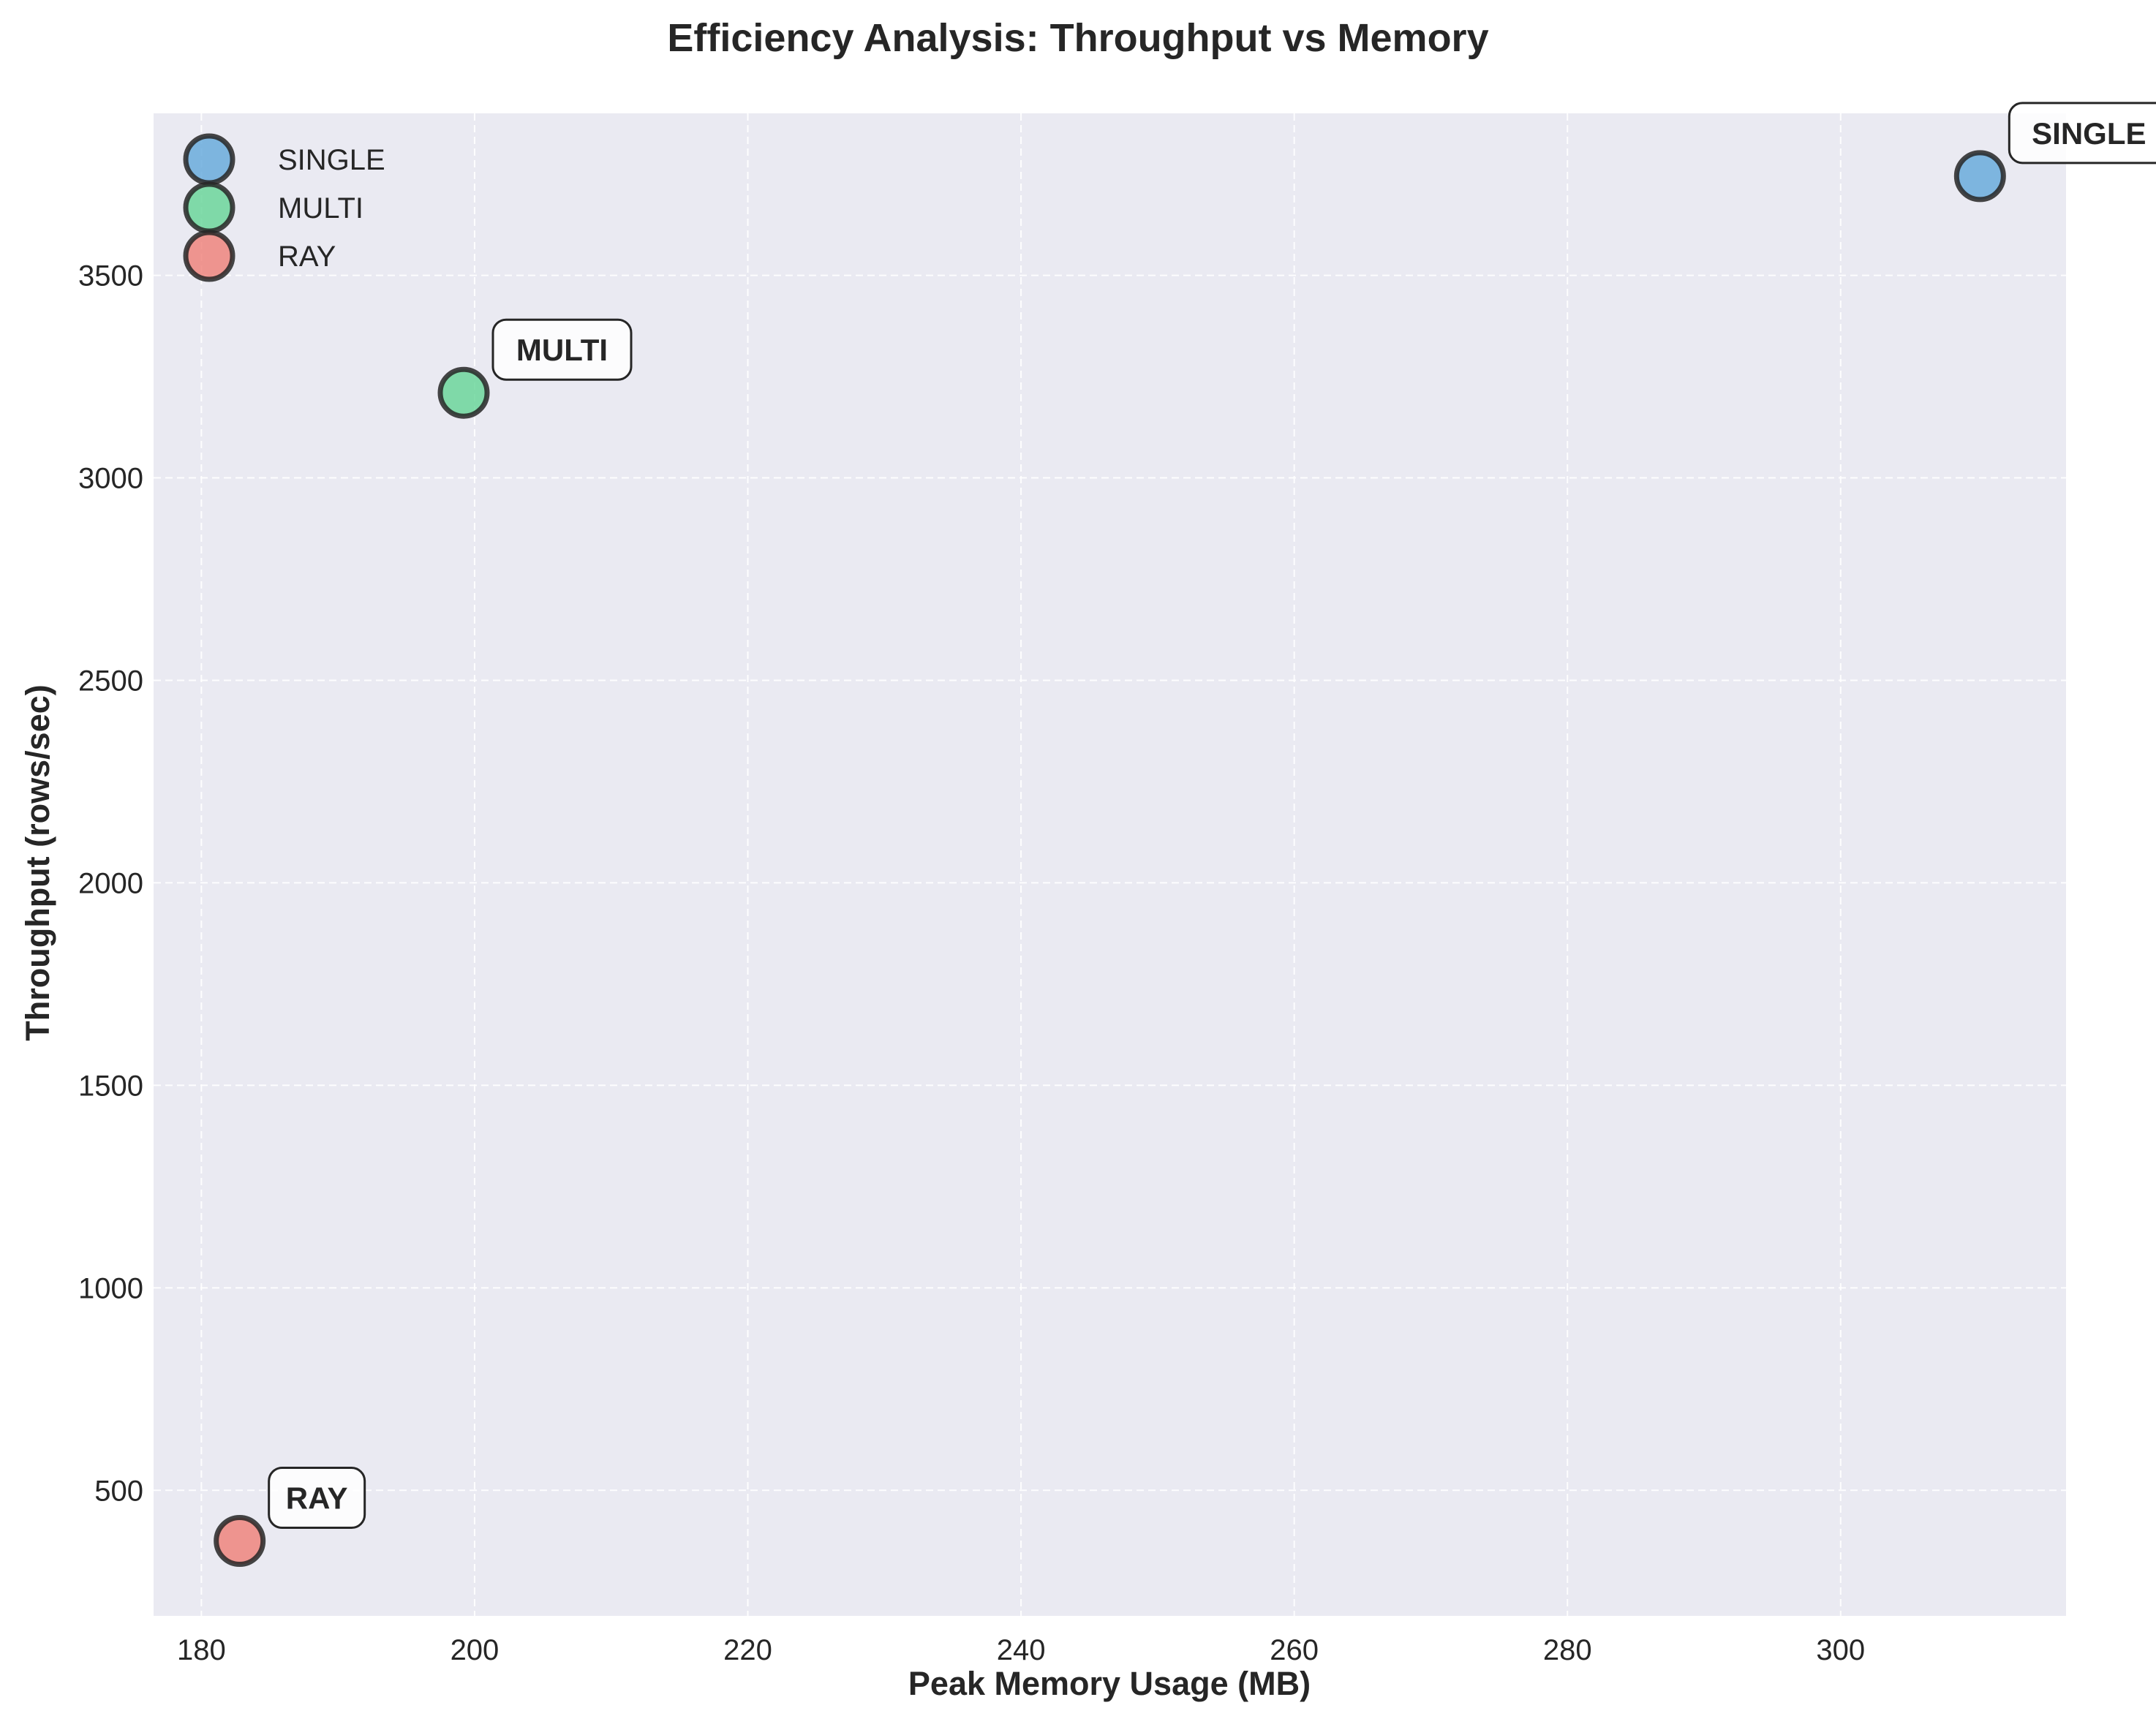 Image resolution: width=2156 pixels, height=1727 pixels. I want to click on legend-label-single: SINGLE, so click(331, 160).